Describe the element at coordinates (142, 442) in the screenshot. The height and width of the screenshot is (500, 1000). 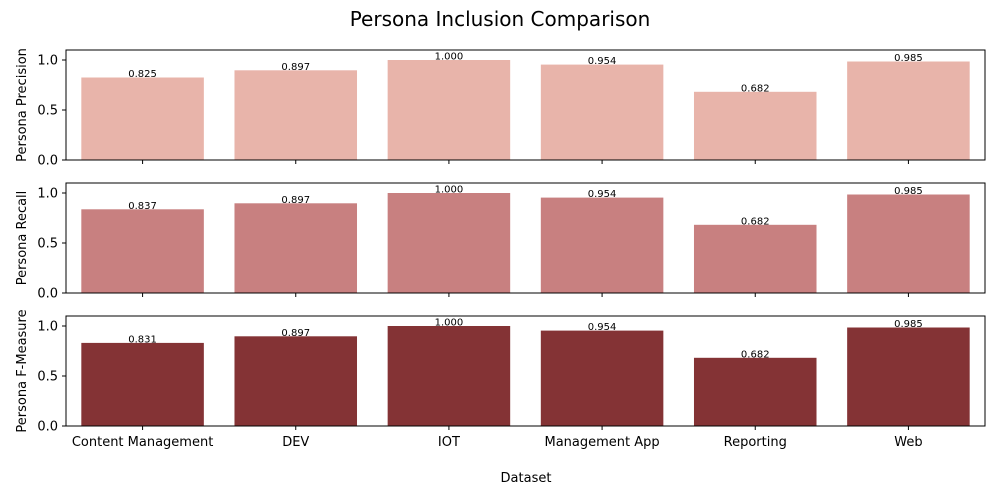
I see `x-tick-label-1: Content Management` at that location.